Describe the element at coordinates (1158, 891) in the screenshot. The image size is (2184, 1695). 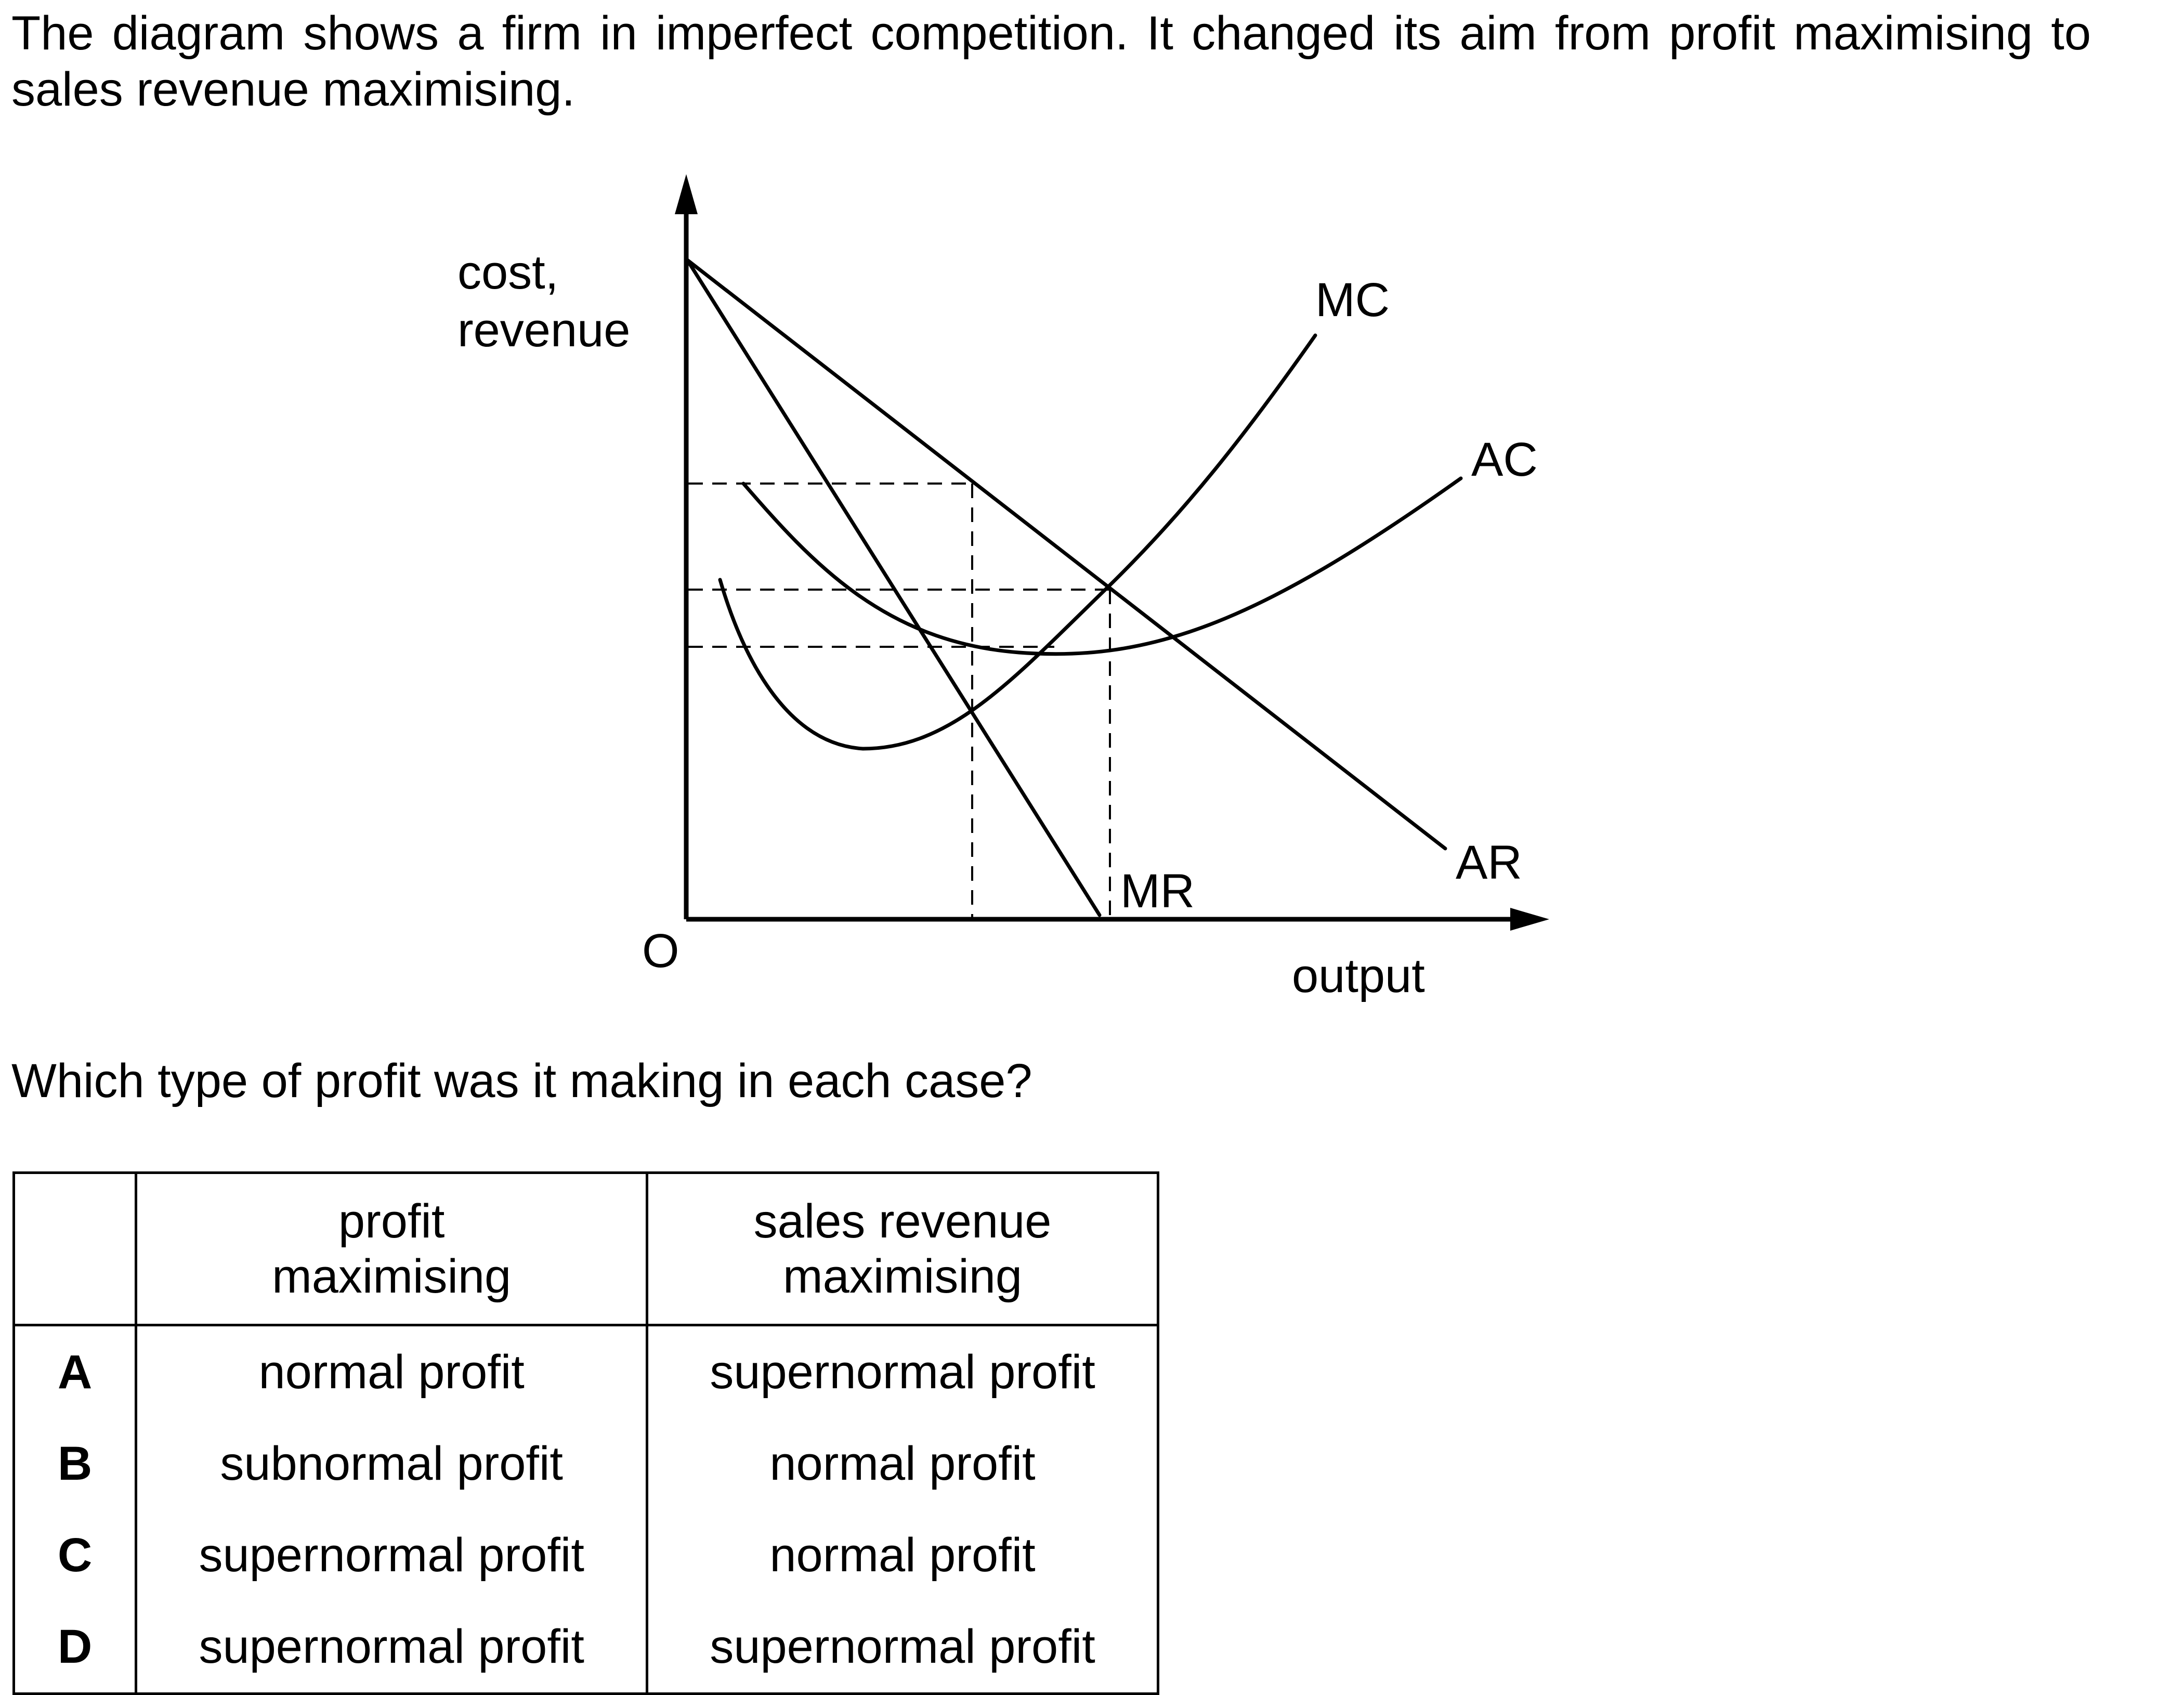
I see `mr-label: MR` at that location.